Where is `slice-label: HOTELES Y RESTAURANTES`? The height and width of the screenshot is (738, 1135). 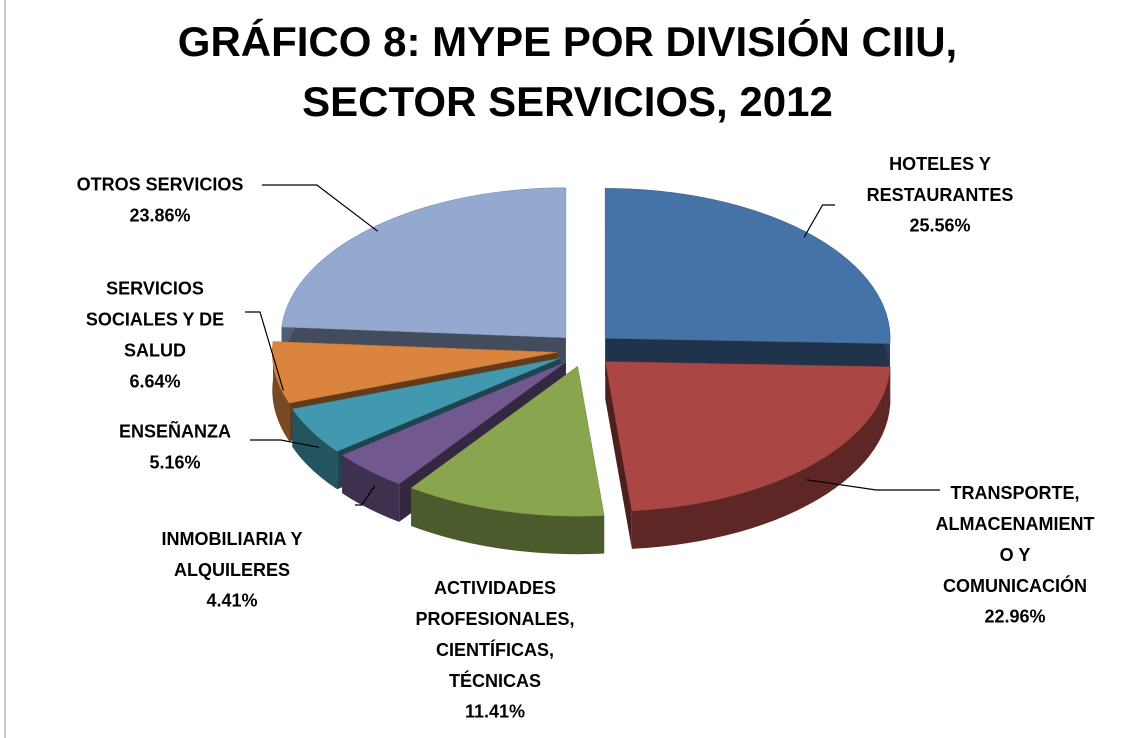
slice-label: HOTELES Y RESTAURANTES is located at coordinates (940, 179).